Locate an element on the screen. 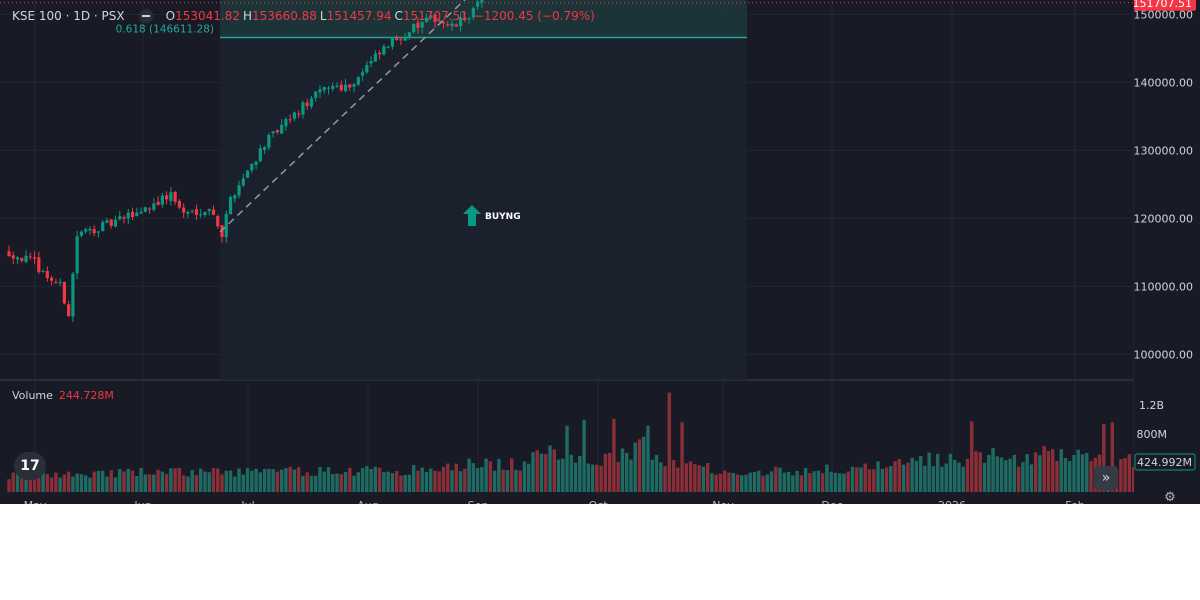 This screenshot has width=1200, height=600. collapse-legend-icon is located at coordinates (145, 16).